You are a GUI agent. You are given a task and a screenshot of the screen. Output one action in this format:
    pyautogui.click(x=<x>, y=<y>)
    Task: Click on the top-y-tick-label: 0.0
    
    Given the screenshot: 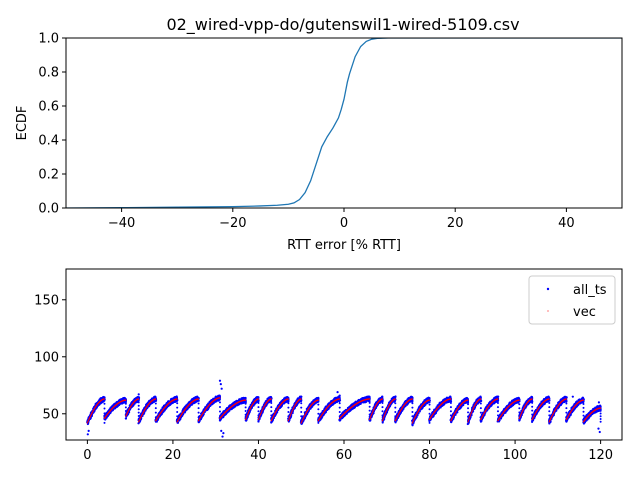 What is the action you would take?
    pyautogui.click(x=48, y=209)
    